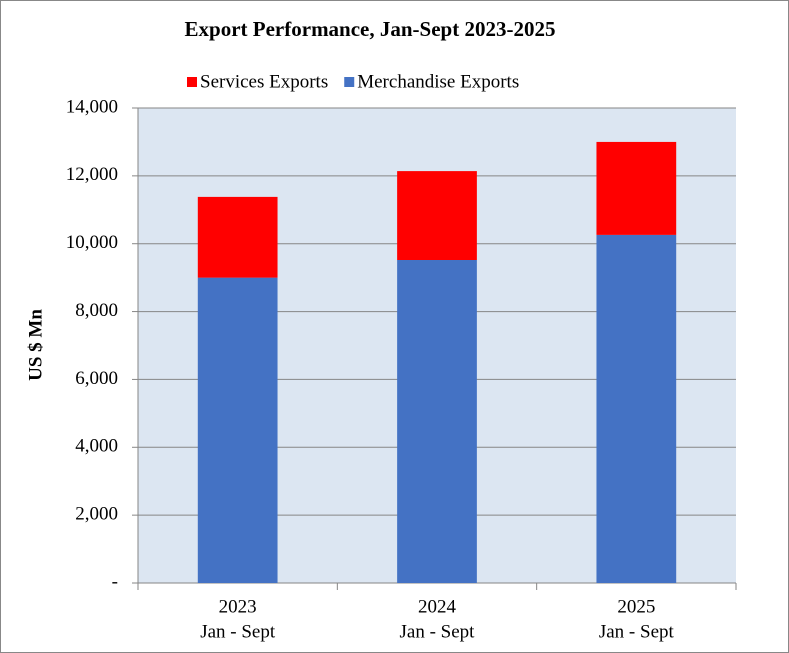  I want to click on y-tick-label: -, so click(115, 581).